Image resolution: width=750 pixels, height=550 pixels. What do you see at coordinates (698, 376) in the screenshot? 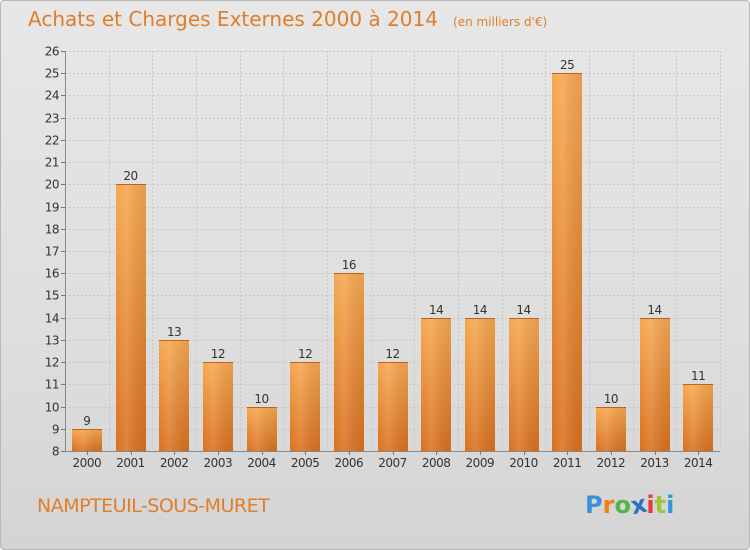
I see `bar-value-label: 11` at bounding box center [698, 376].